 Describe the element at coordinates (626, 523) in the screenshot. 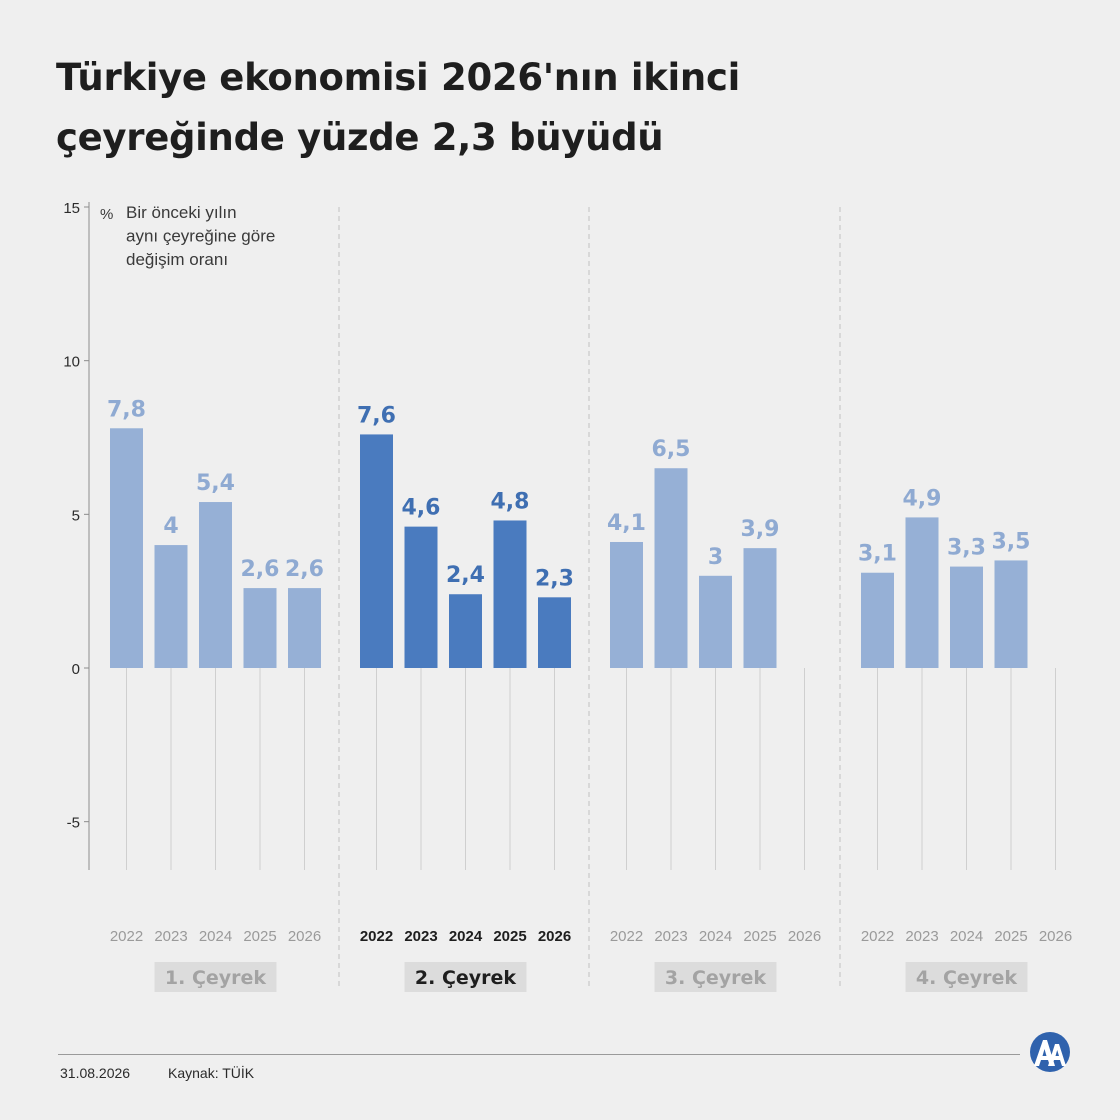

I see `bar-value-label: 4,1` at that location.